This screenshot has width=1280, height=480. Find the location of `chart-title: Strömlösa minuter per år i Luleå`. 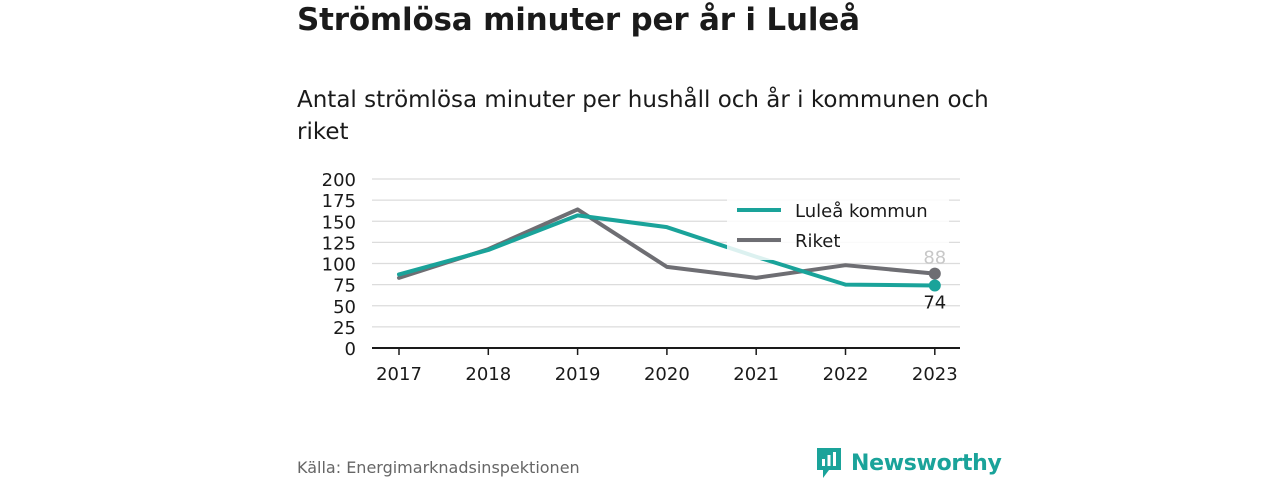

chart-title: Strömlösa minuter per år i Luleå is located at coordinates (578, 20).